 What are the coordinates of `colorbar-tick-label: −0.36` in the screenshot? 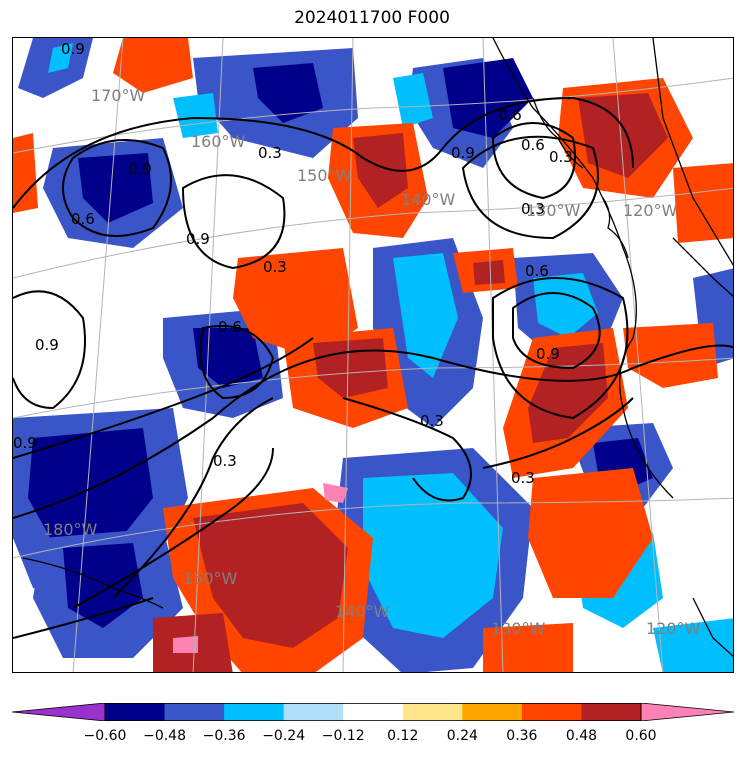 It's located at (224, 736).